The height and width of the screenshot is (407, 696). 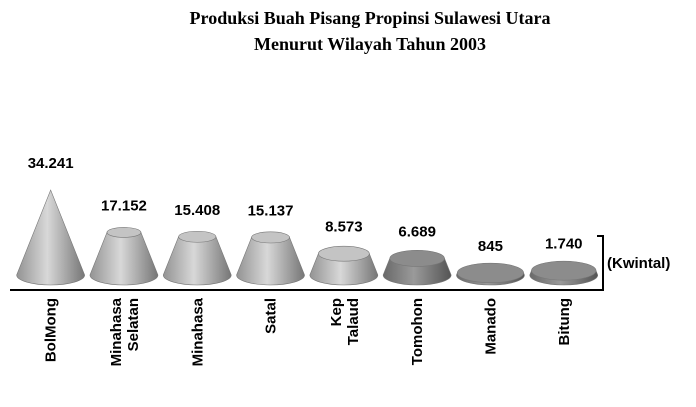 I want to click on value-label: 15.137, so click(x=271, y=210).